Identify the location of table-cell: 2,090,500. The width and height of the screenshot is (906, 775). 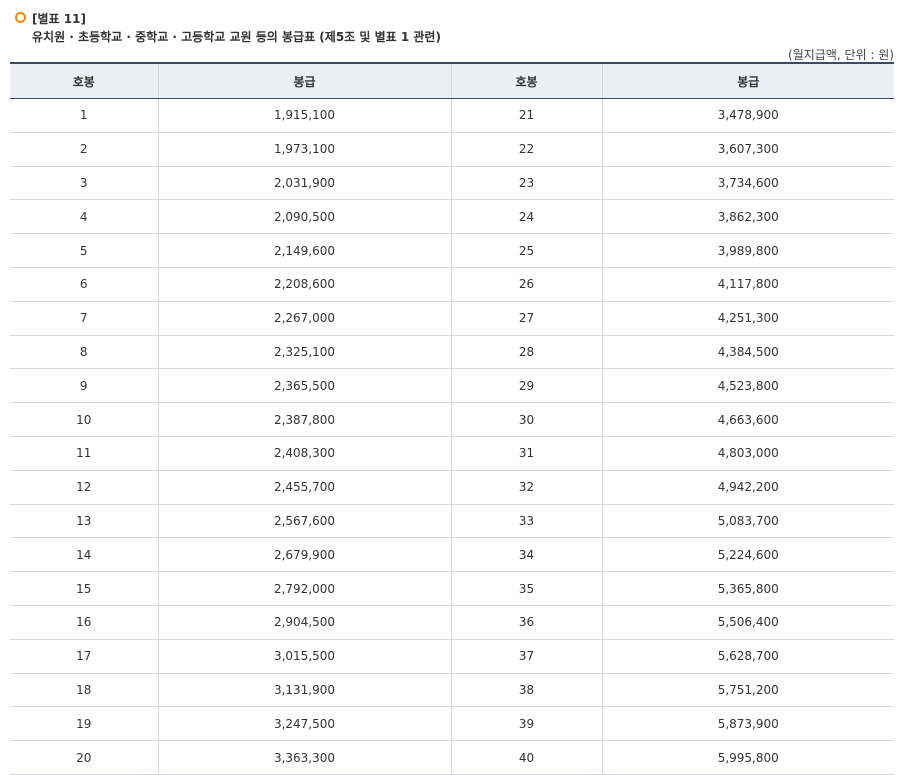
(304, 217).